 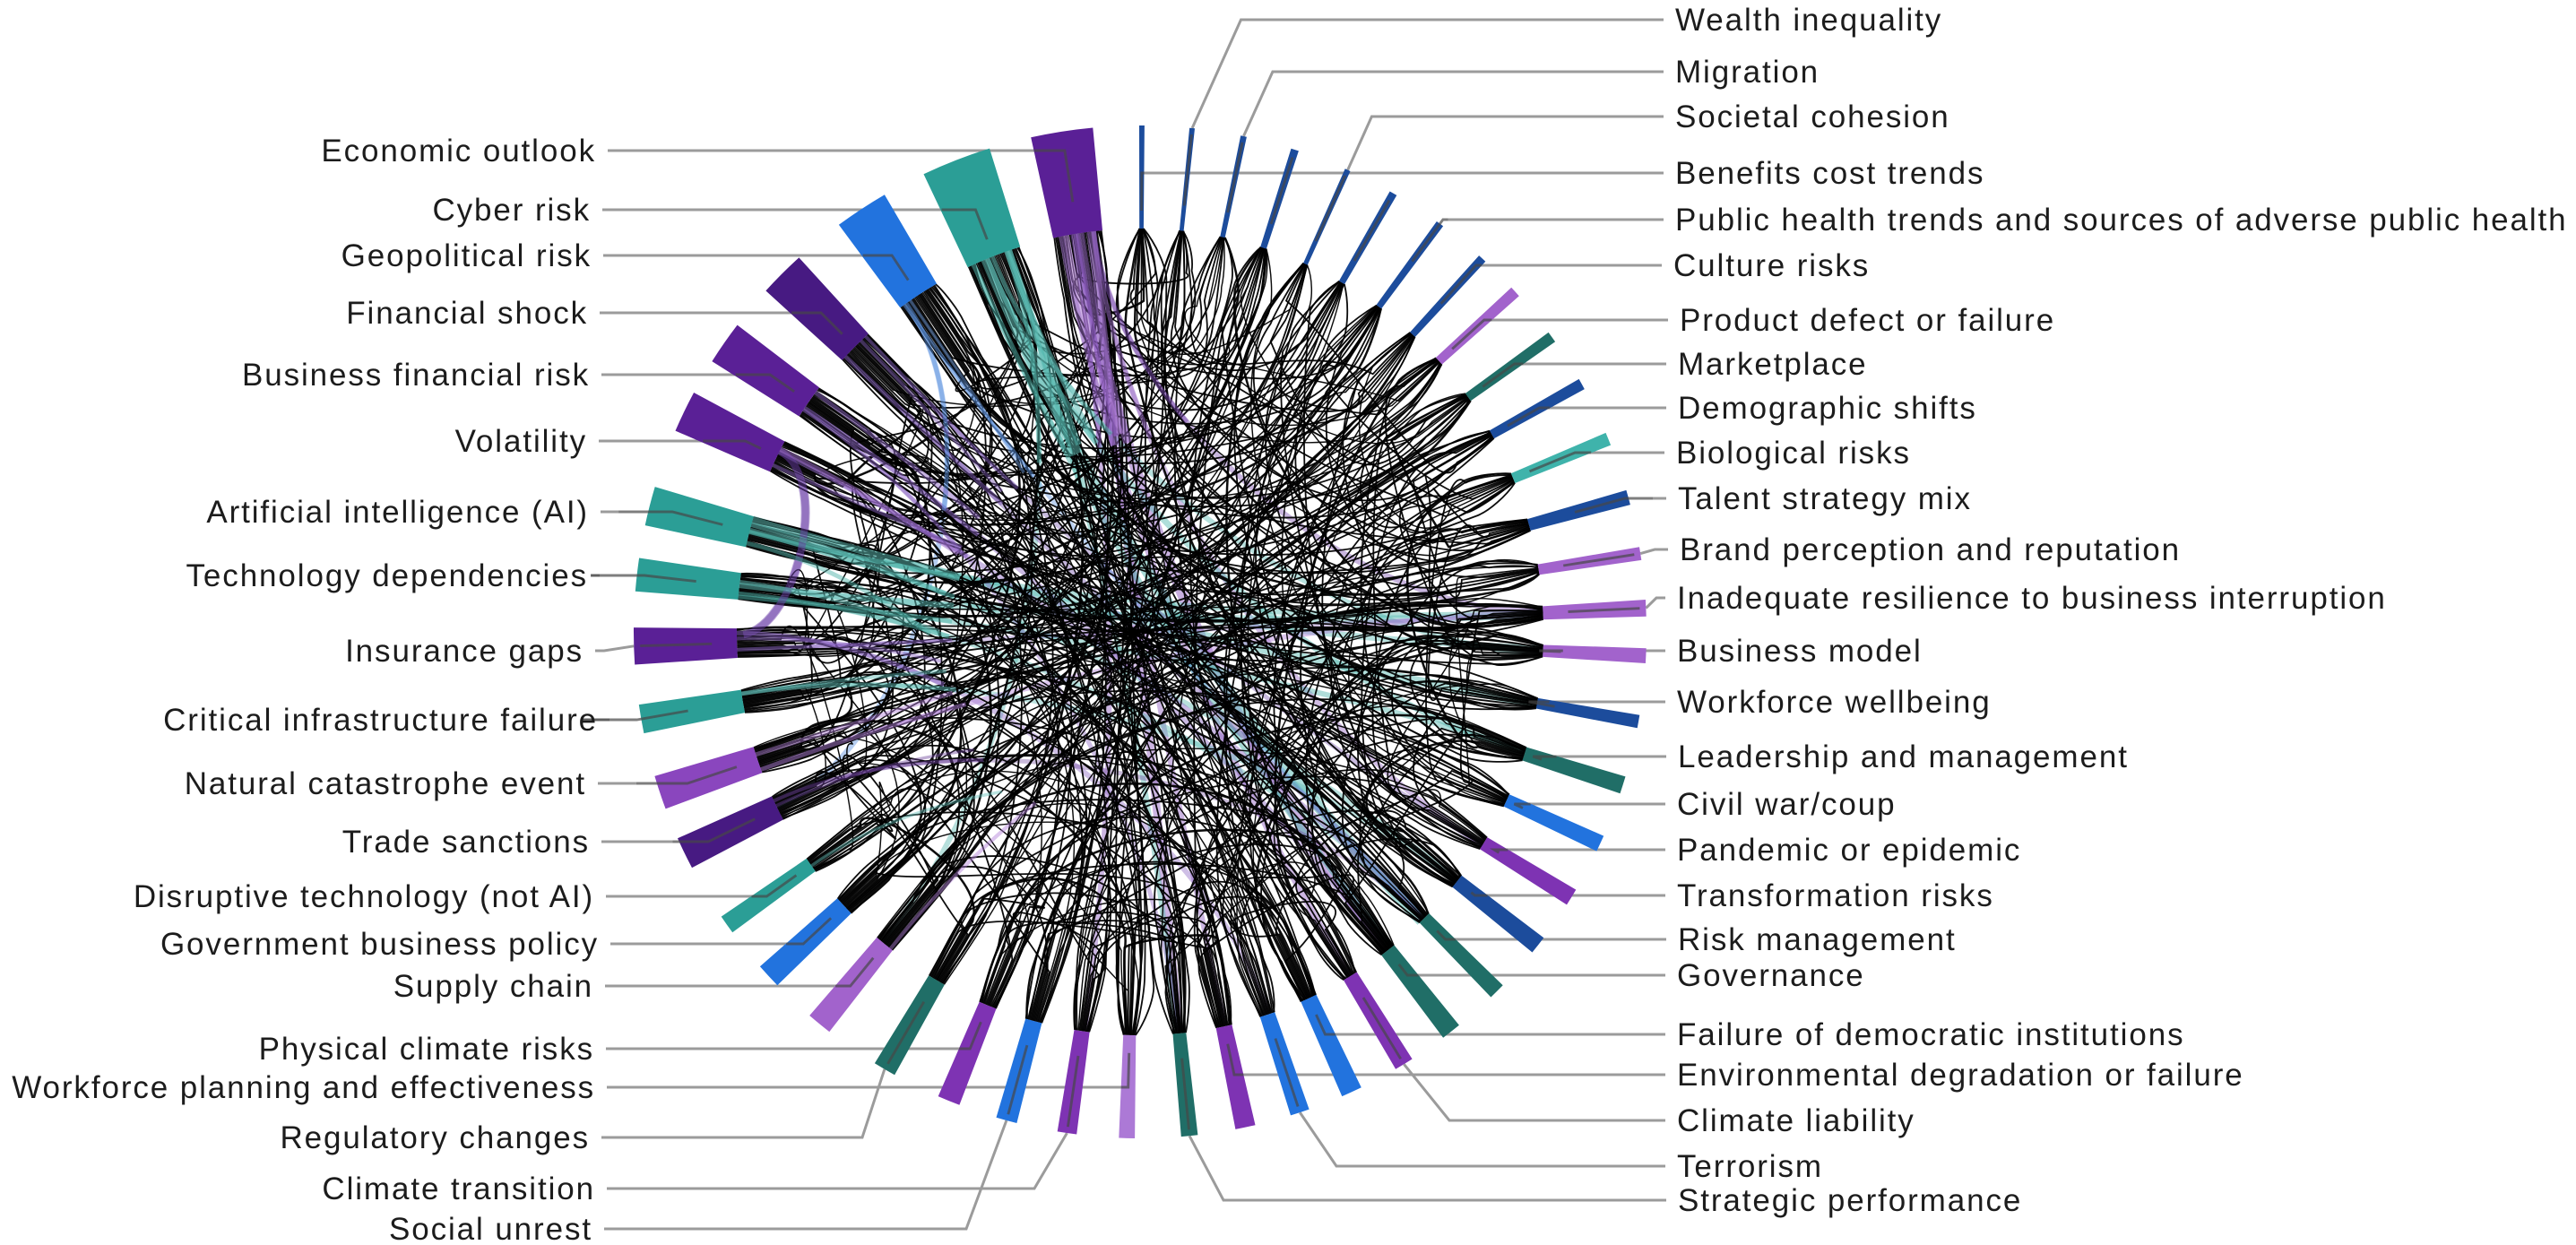 What do you see at coordinates (1771, 265) in the screenshot?
I see `svg-text: Culture risks` at bounding box center [1771, 265].